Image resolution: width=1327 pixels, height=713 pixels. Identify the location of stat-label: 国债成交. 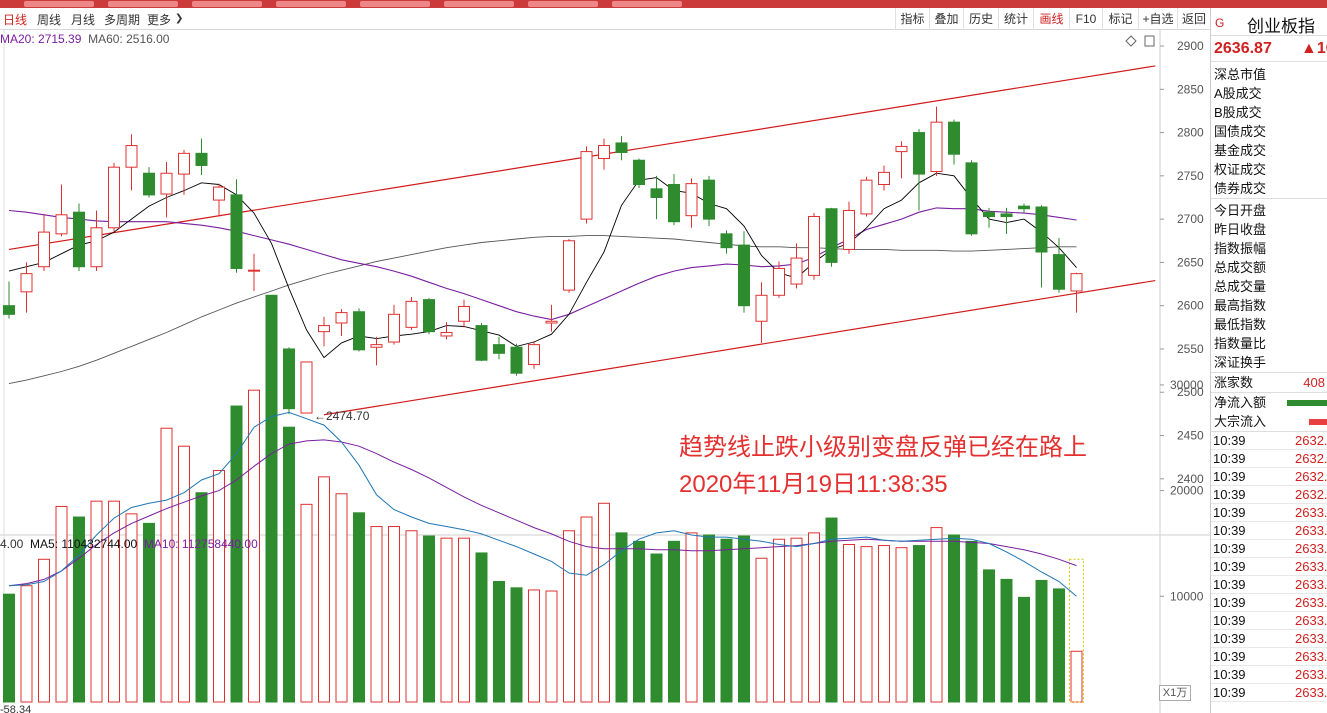
(1240, 131).